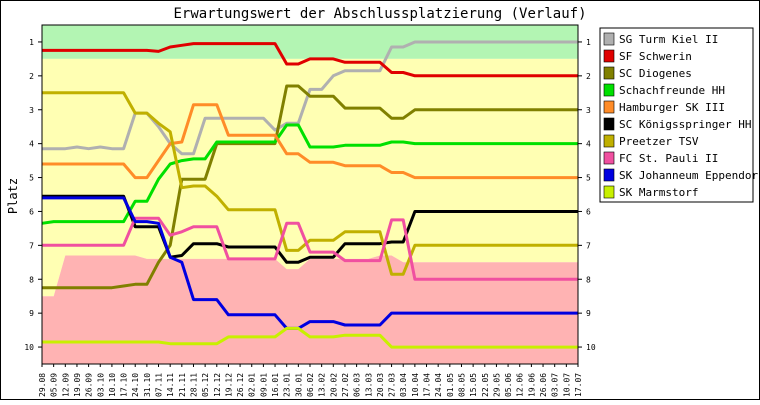  What do you see at coordinates (380, 385) in the screenshot?
I see `x-tick-label: 20.03` at bounding box center [380, 385].